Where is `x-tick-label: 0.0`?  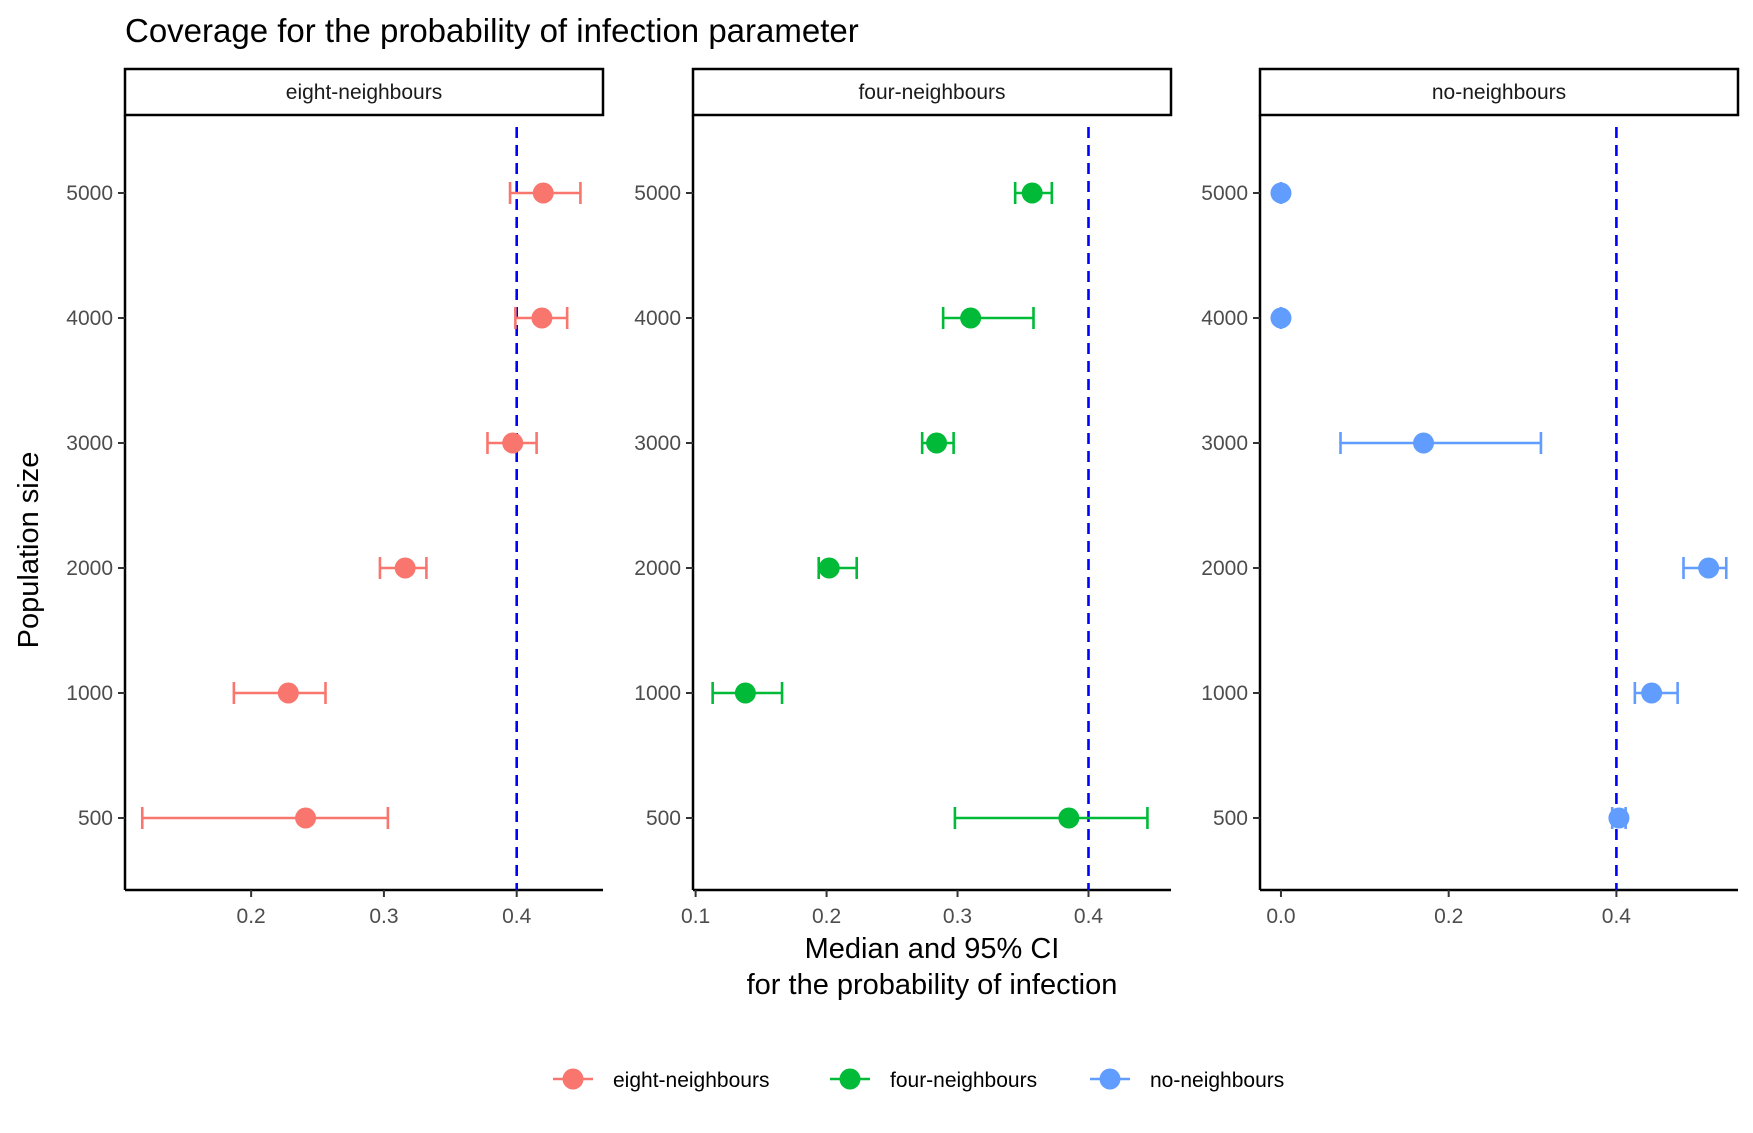
x-tick-label: 0.0 is located at coordinates (1280, 916).